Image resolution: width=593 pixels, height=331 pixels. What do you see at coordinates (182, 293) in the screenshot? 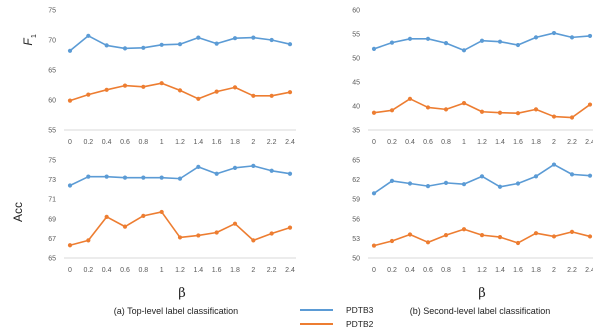
I see `xlabel-left: β` at bounding box center [182, 293].